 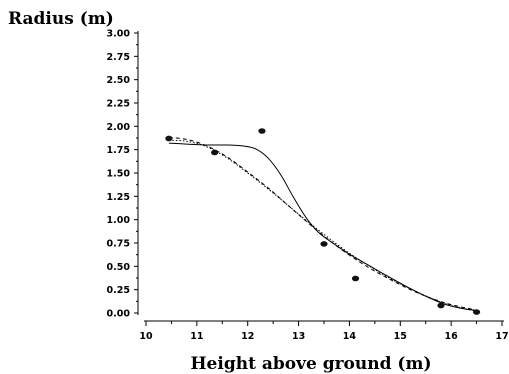 What do you see at coordinates (118, 150) in the screenshot?
I see `y-tick-label: 1.75` at bounding box center [118, 150].